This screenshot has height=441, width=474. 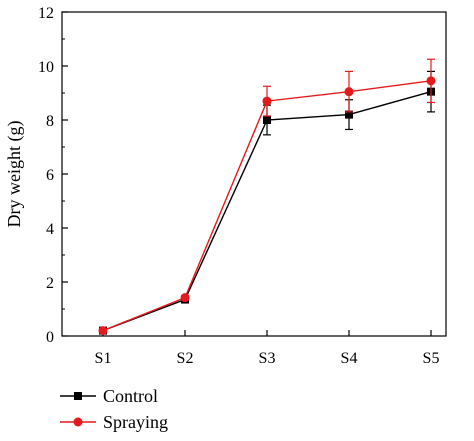 I want to click on x-tick-label: S3, so click(x=267, y=358).